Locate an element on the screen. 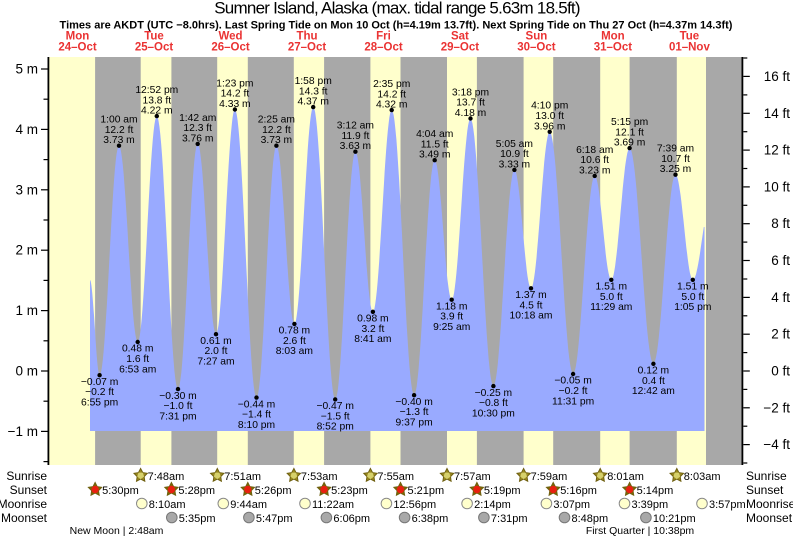  svg-text: 6:06pm is located at coordinates (351, 519).